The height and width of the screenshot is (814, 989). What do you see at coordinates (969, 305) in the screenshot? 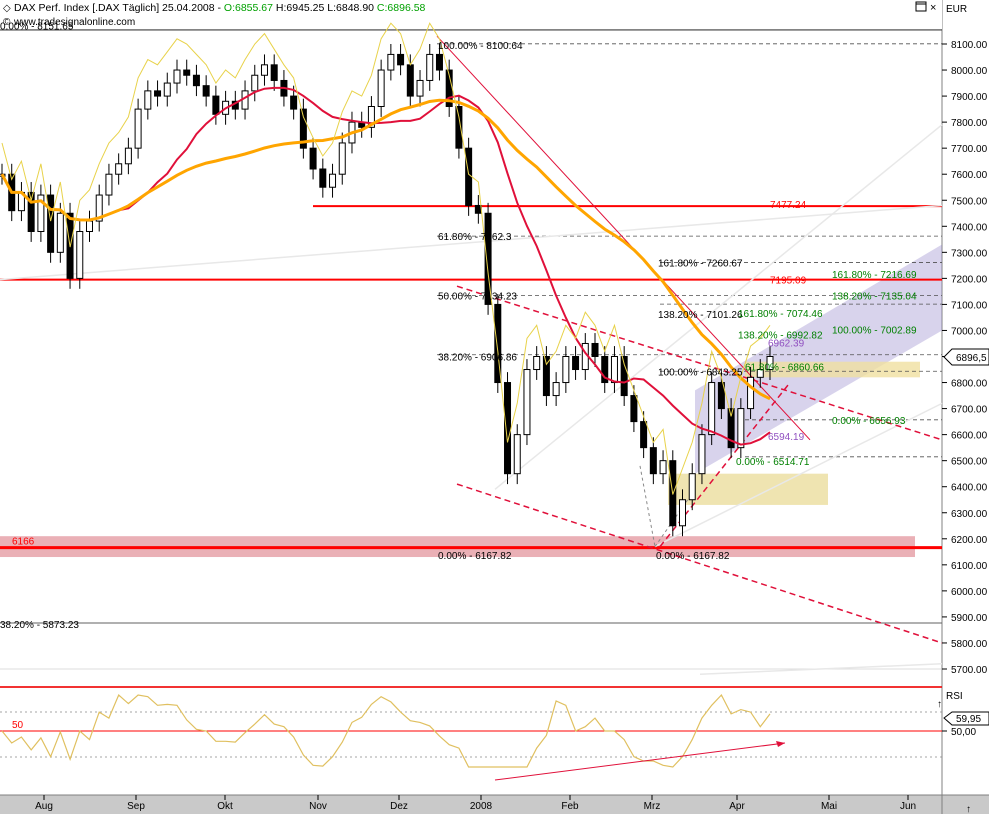
I see `y-tick-label: 7100.00` at bounding box center [969, 305].